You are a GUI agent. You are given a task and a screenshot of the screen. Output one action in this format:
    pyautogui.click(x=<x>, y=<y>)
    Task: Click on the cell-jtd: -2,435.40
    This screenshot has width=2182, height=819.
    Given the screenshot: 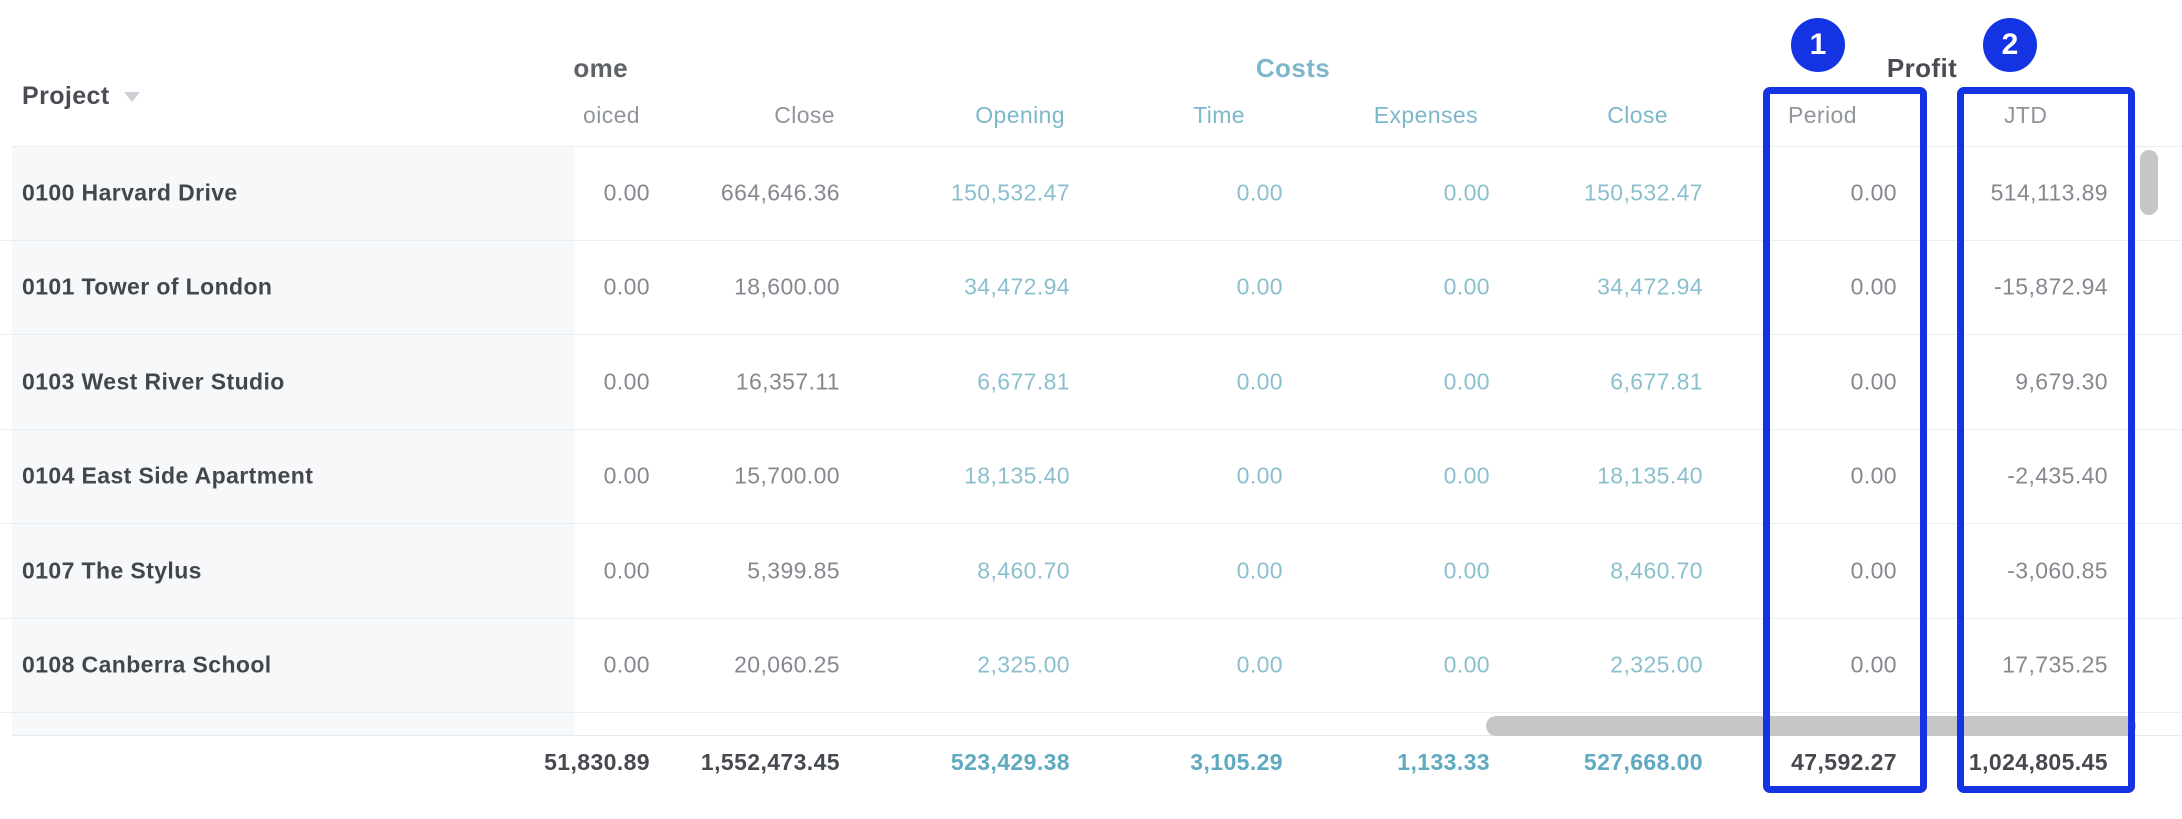 What is the action you would take?
    pyautogui.click(x=2057, y=475)
    